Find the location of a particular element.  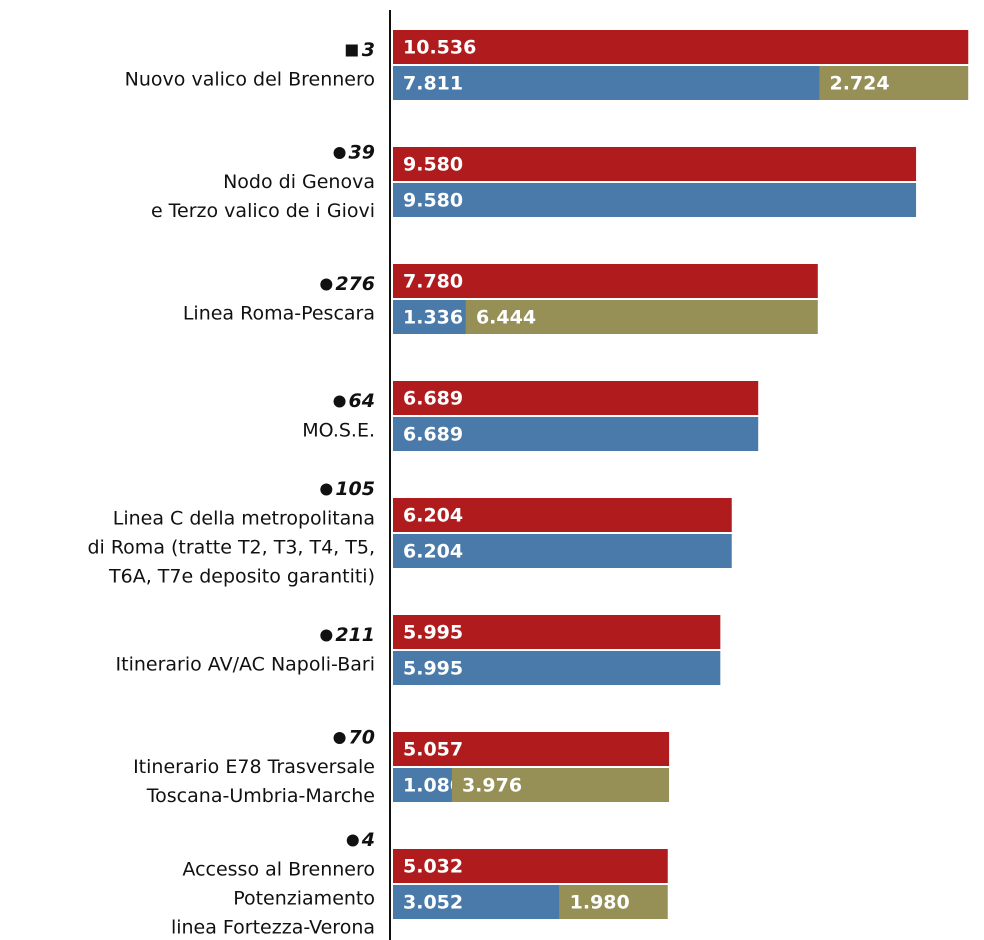

project-id: 4 is located at coordinates (368, 840).